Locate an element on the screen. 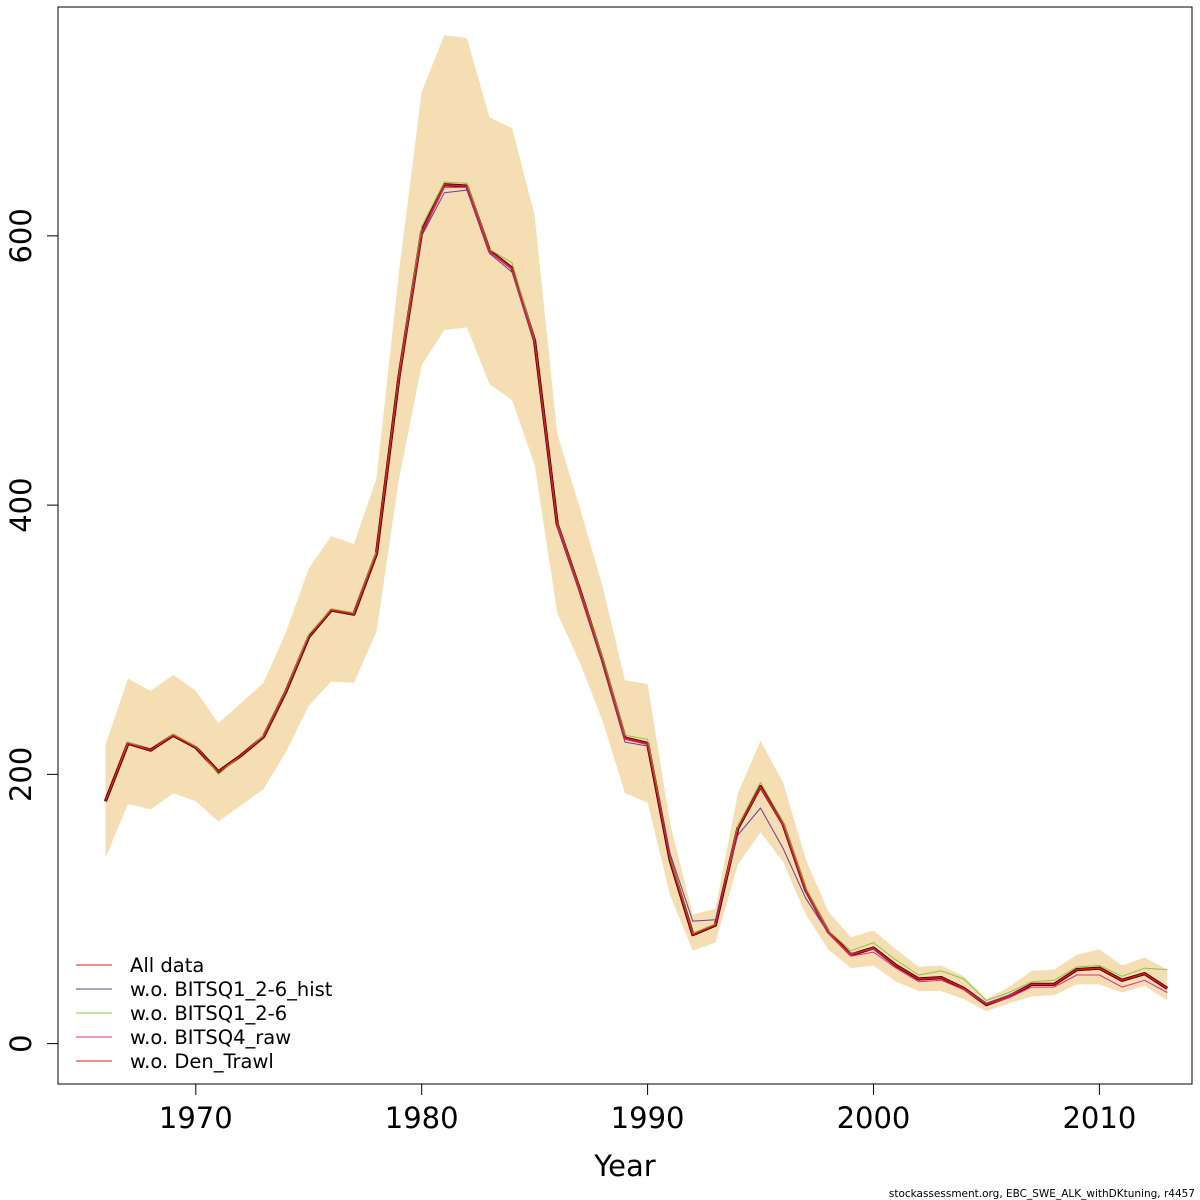 This screenshot has width=1200, height=1200. y-tick-label: 200 is located at coordinates (21, 774).